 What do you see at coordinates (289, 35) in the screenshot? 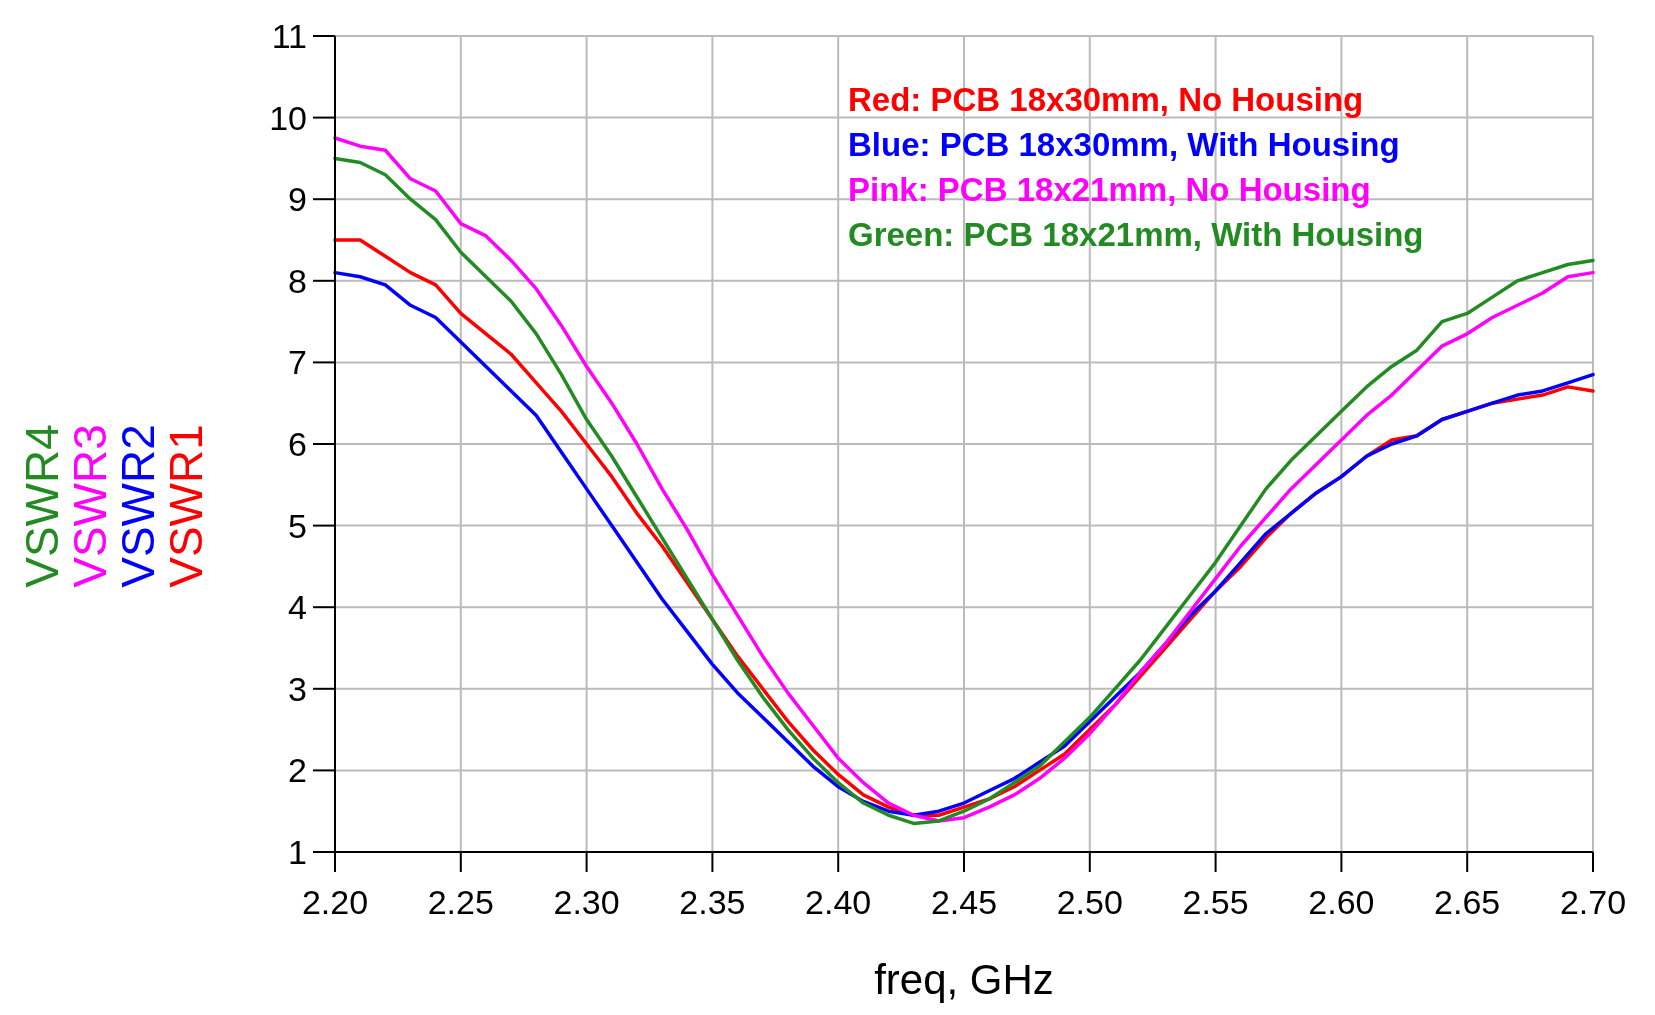
I see `y-tick-label: 11` at bounding box center [289, 35].